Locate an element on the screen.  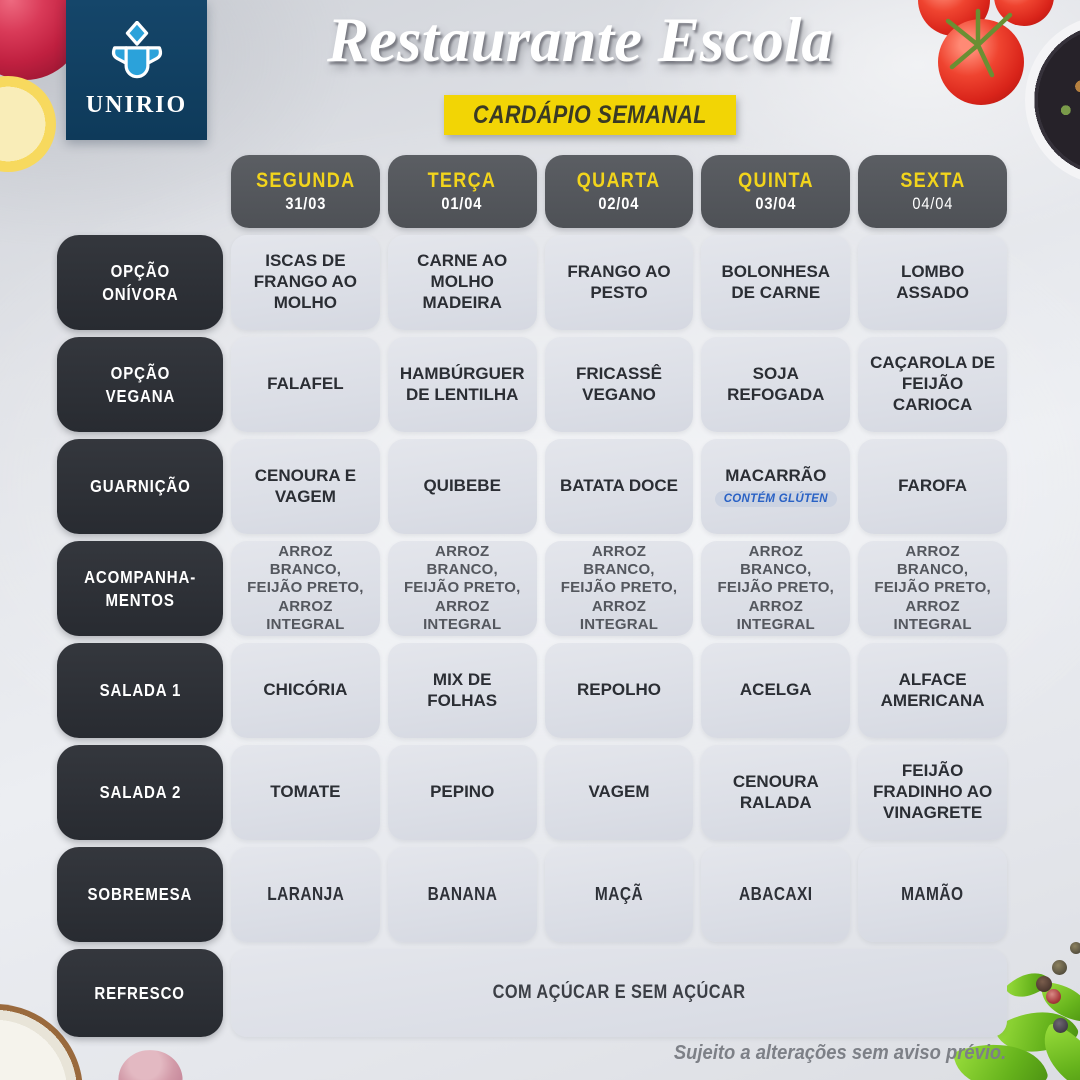
tomato-decoration is located at coordinates (981, 62).